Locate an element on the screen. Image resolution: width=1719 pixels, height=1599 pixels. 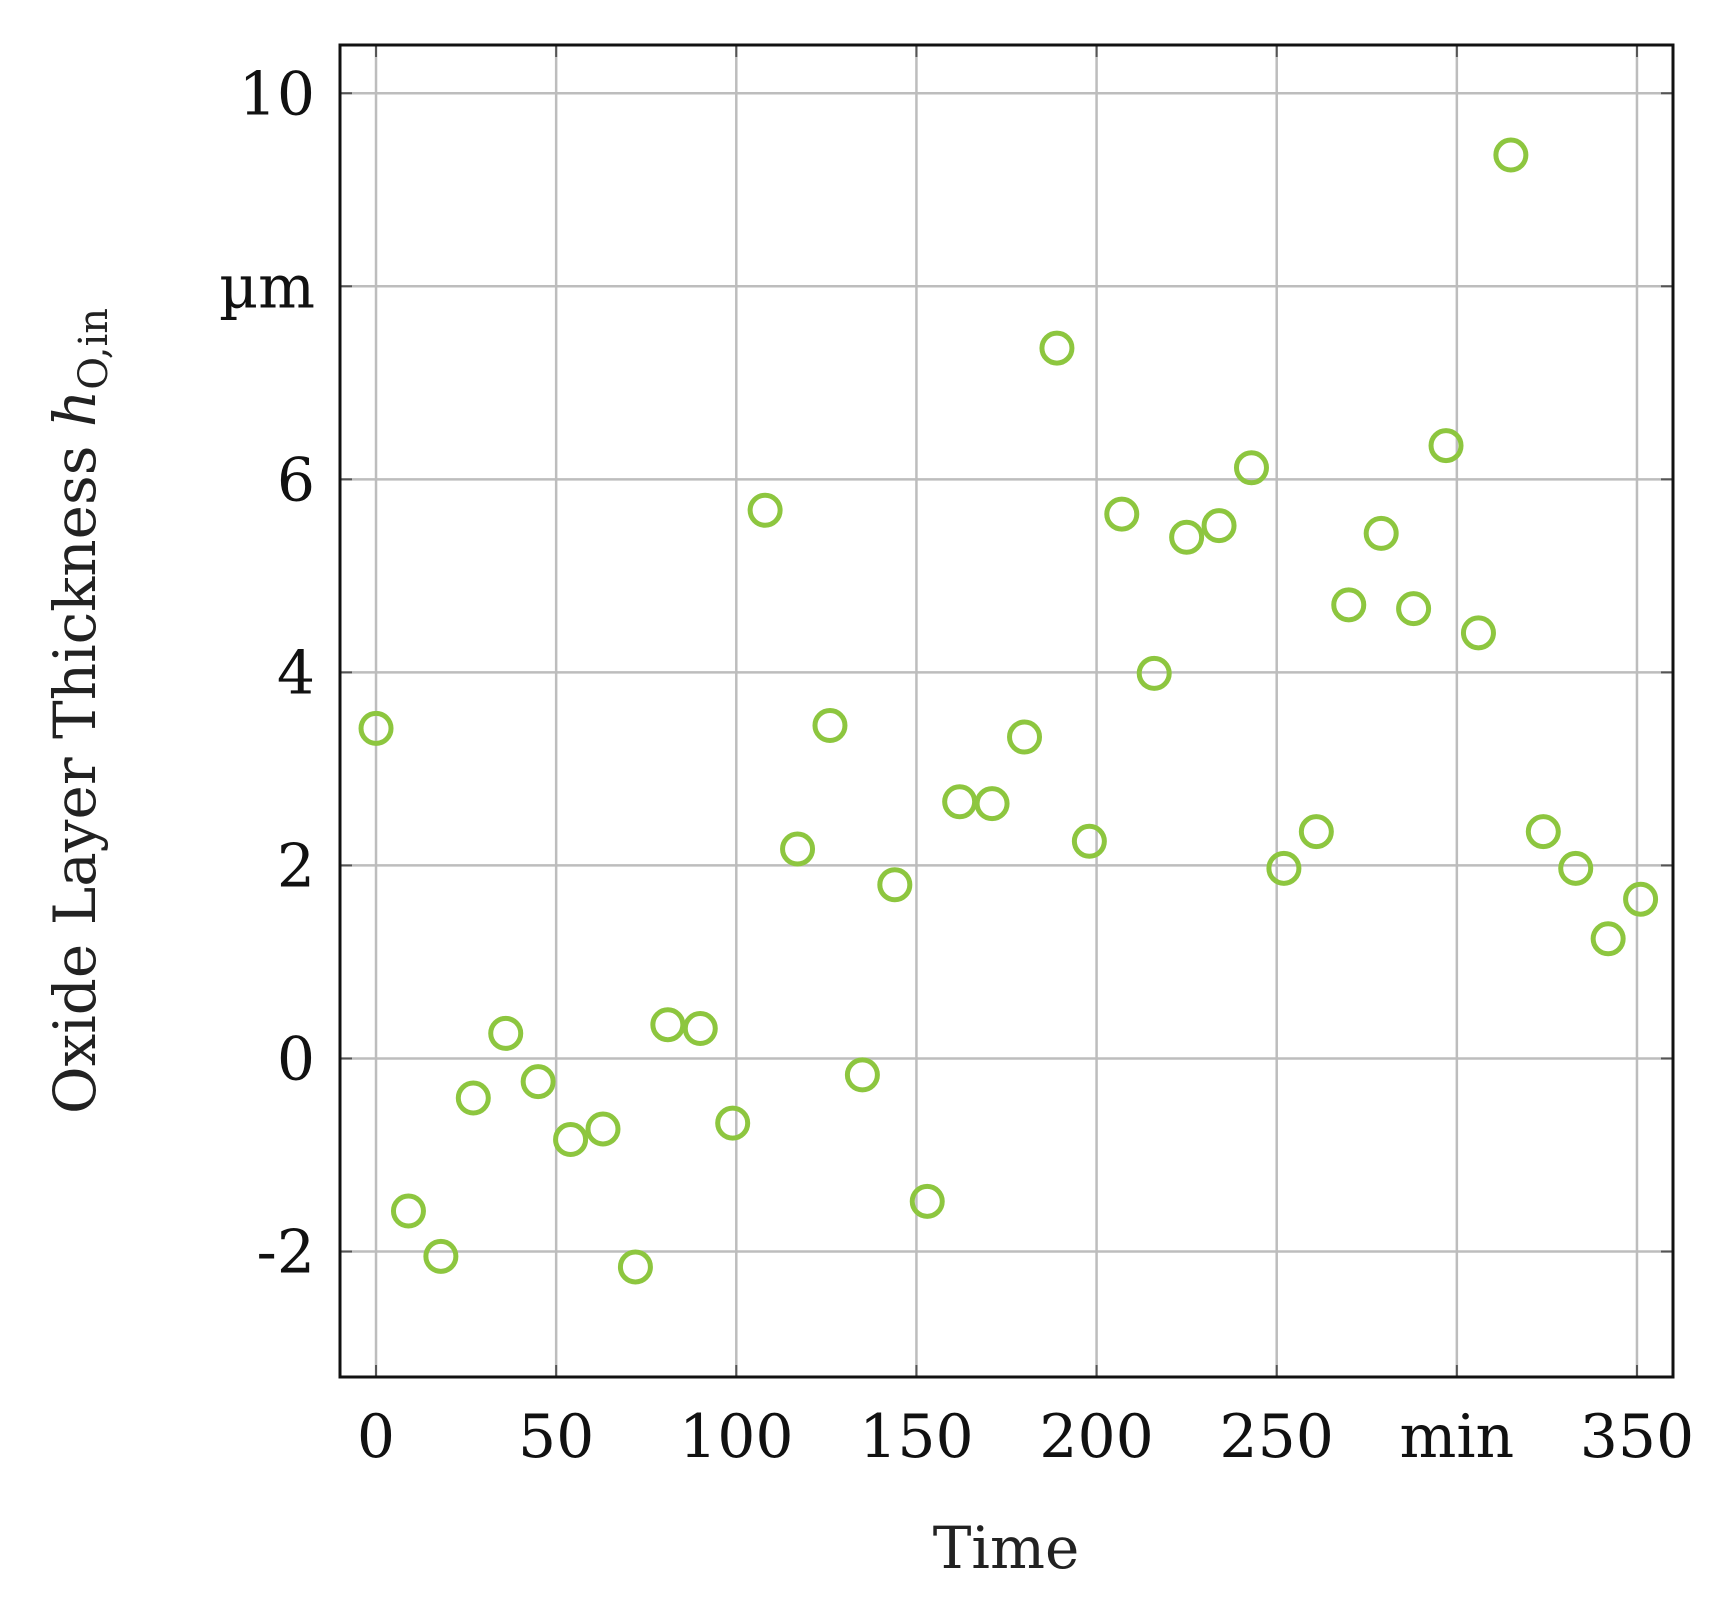
y-tick-label: 10 is located at coordinates (277, 94).